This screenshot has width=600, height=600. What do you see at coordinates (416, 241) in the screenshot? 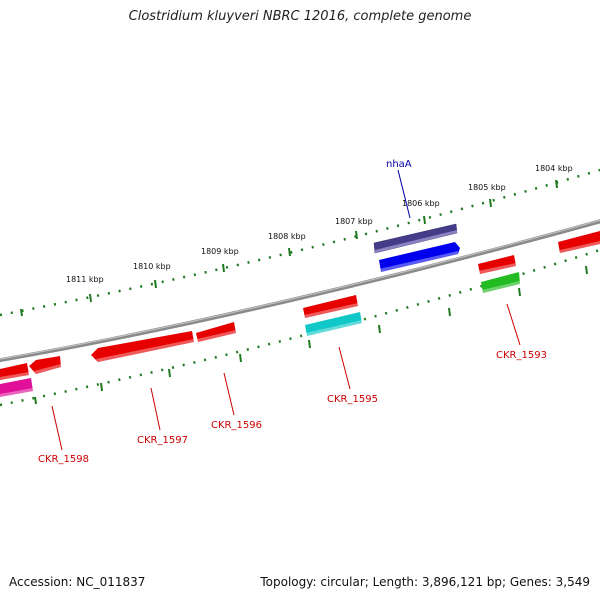
I see `gene-nhaA-shade` at bounding box center [416, 241].